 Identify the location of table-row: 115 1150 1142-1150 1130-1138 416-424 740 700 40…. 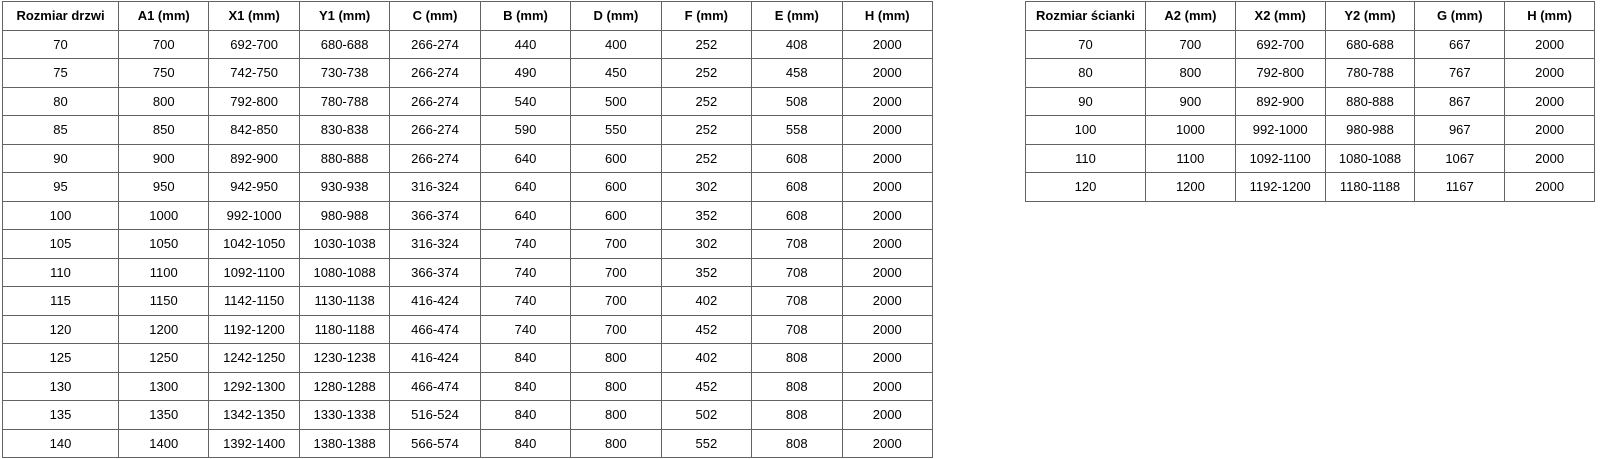
(467, 301).